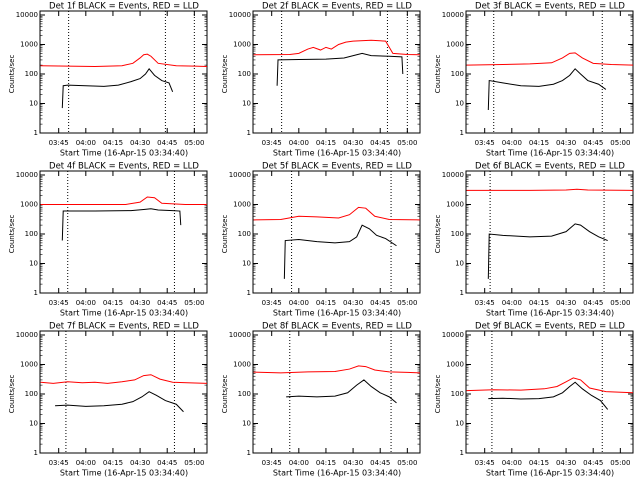 This screenshot has width=640, height=480. I want to click on chart-title: Det 3f BLACK = Events, RED = LLD, so click(550, 7).